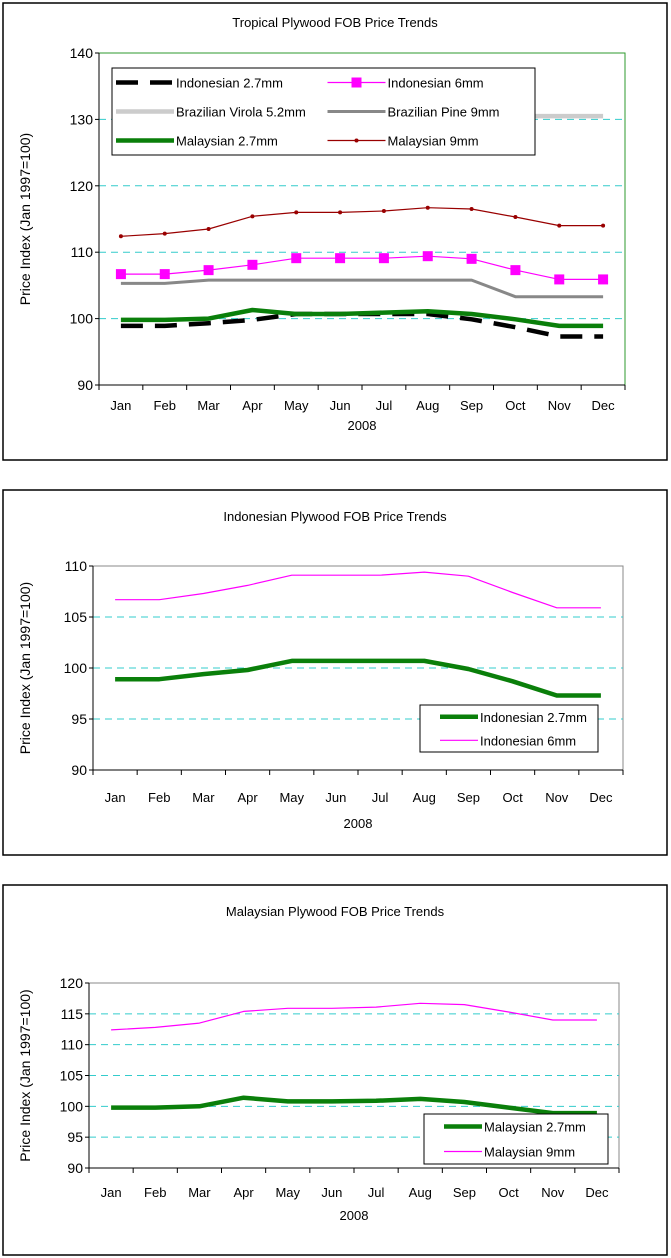 The image size is (671, 1258). What do you see at coordinates (335, 22) in the screenshot?
I see `chart-title: Tropical Plywood FOB Price Trends` at bounding box center [335, 22].